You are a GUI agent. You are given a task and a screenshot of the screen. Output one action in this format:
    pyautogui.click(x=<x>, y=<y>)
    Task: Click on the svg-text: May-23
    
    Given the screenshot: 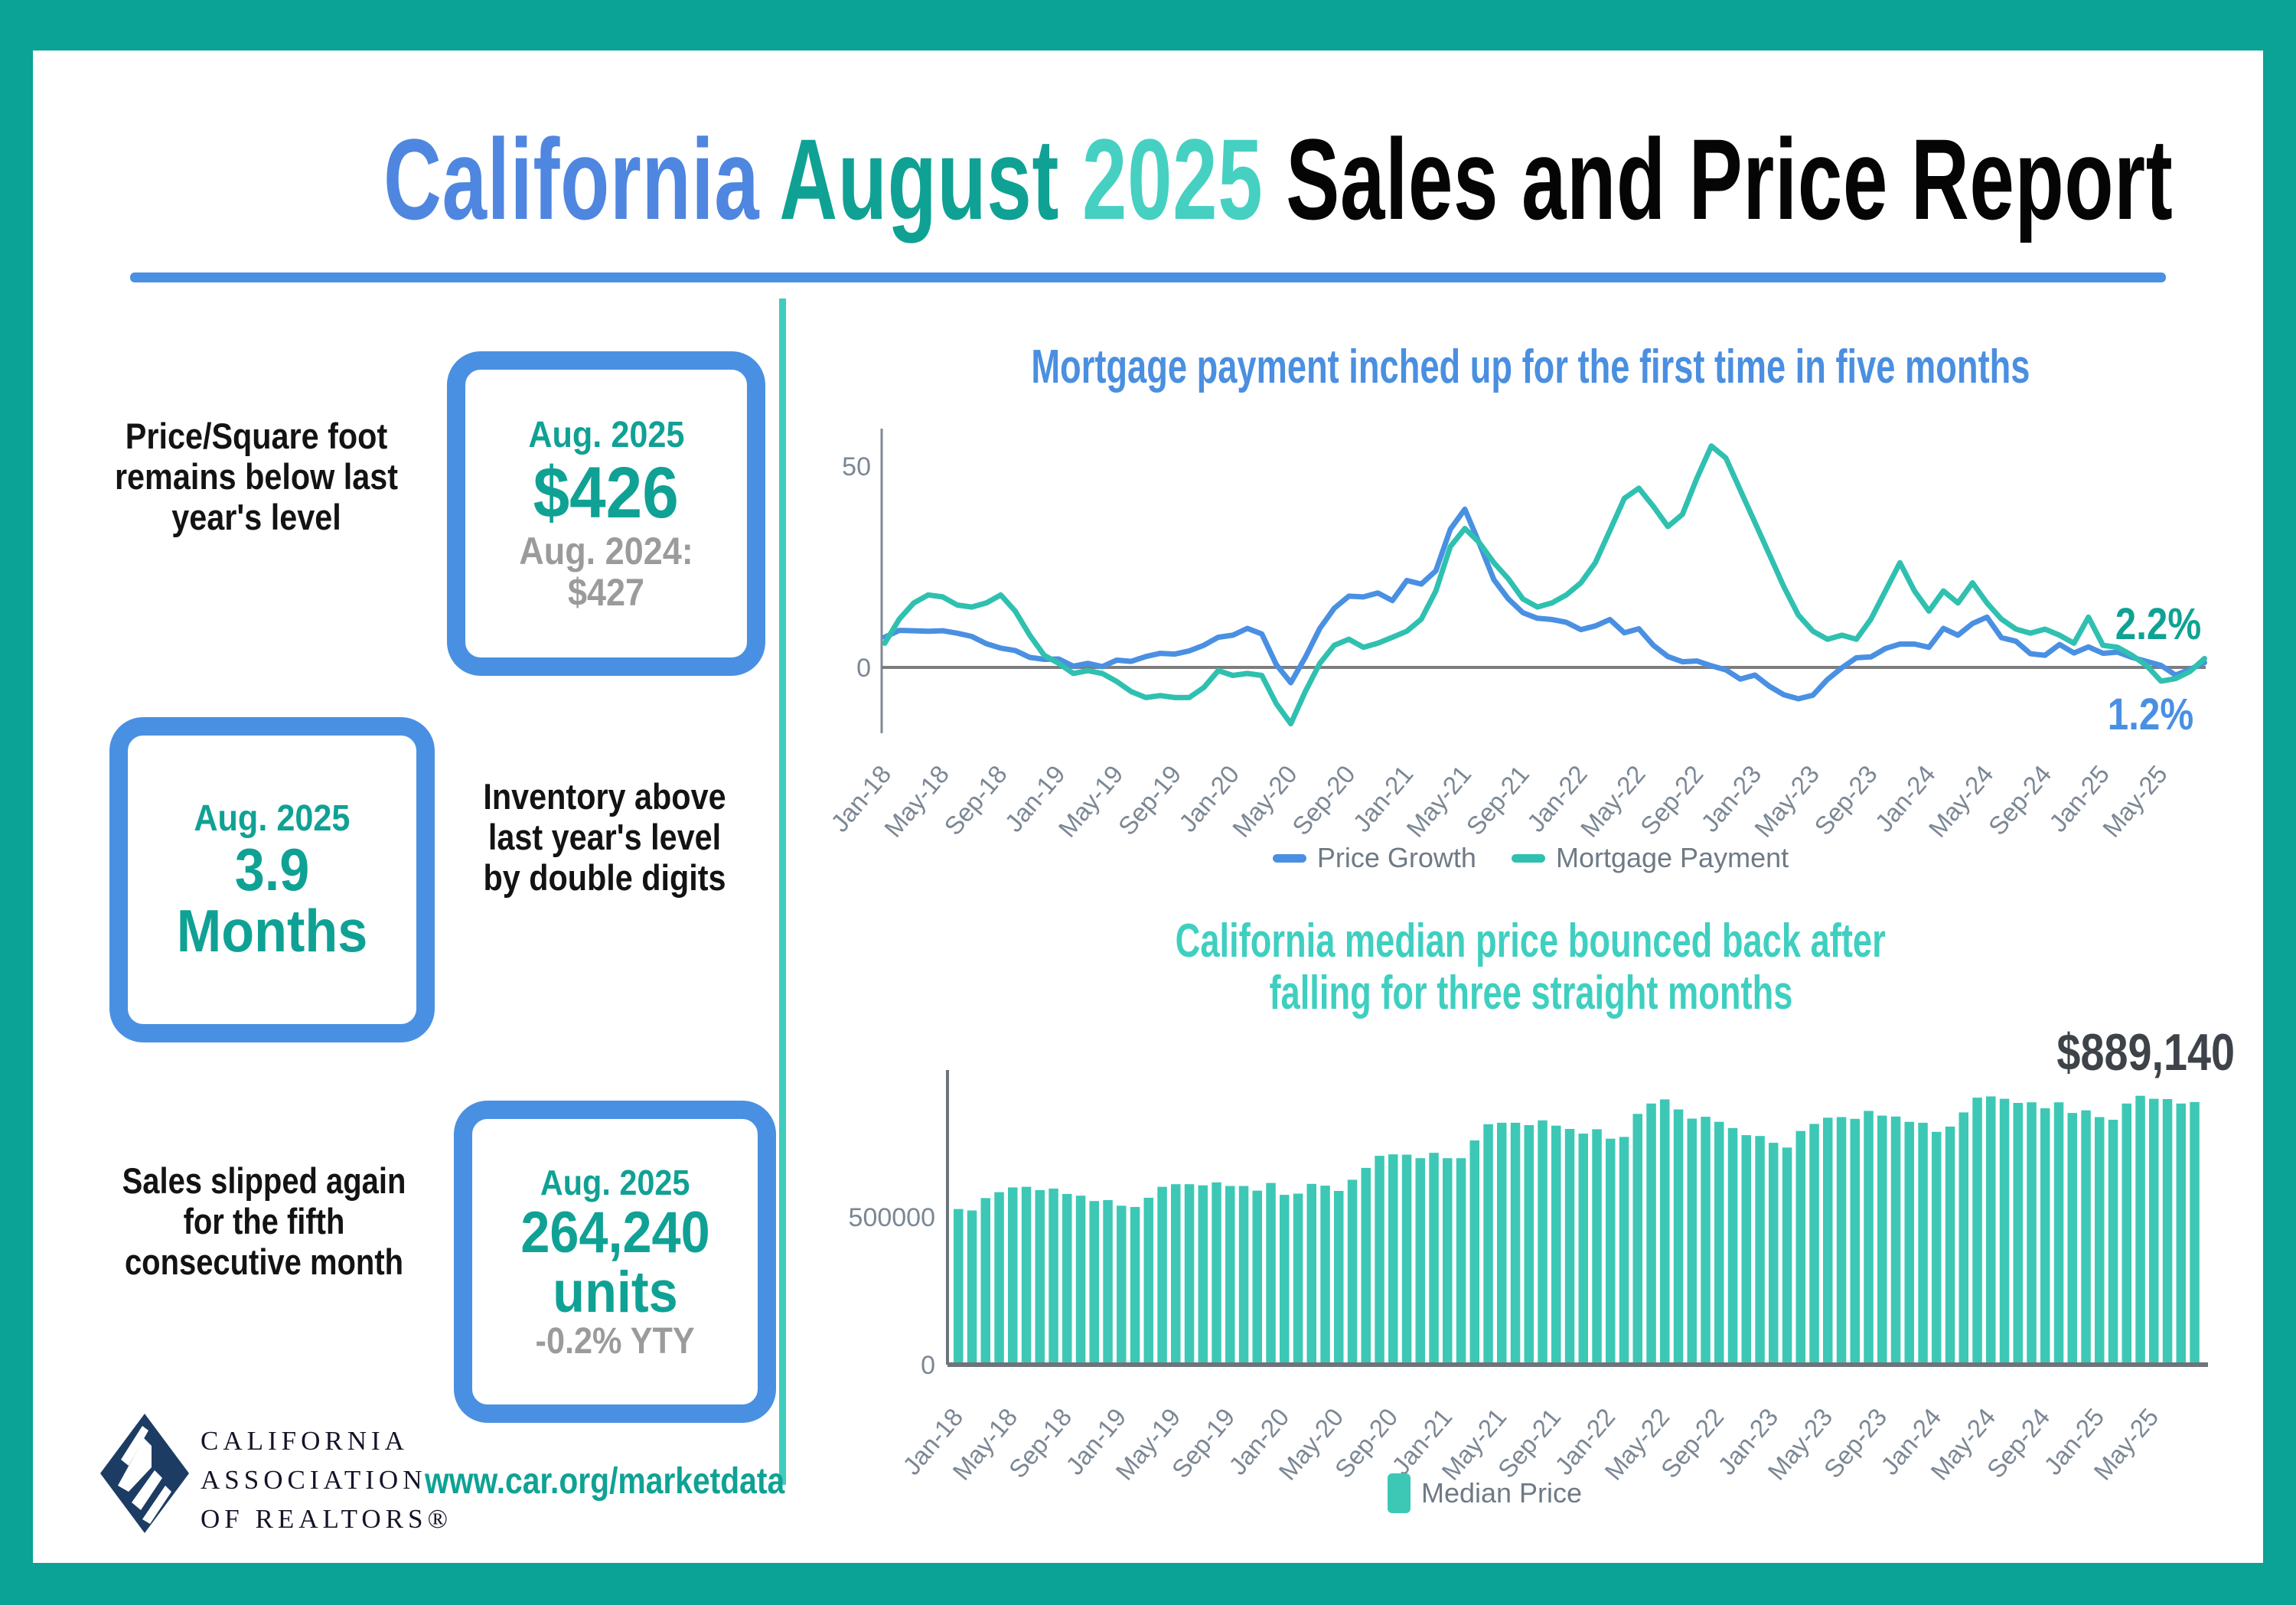 What is the action you would take?
    pyautogui.click(x=1787, y=801)
    